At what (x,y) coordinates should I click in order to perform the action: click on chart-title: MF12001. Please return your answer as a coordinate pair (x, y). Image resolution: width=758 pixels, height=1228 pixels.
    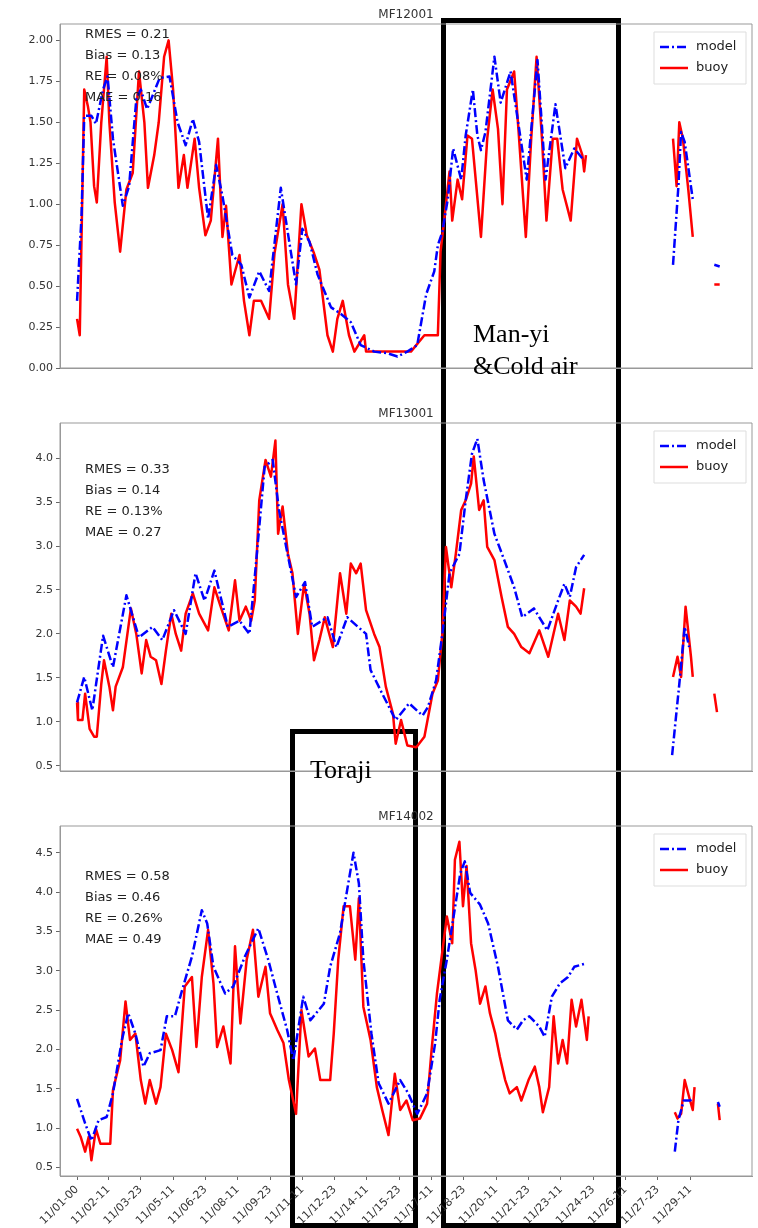
    Looking at the image, I should click on (406, 14).